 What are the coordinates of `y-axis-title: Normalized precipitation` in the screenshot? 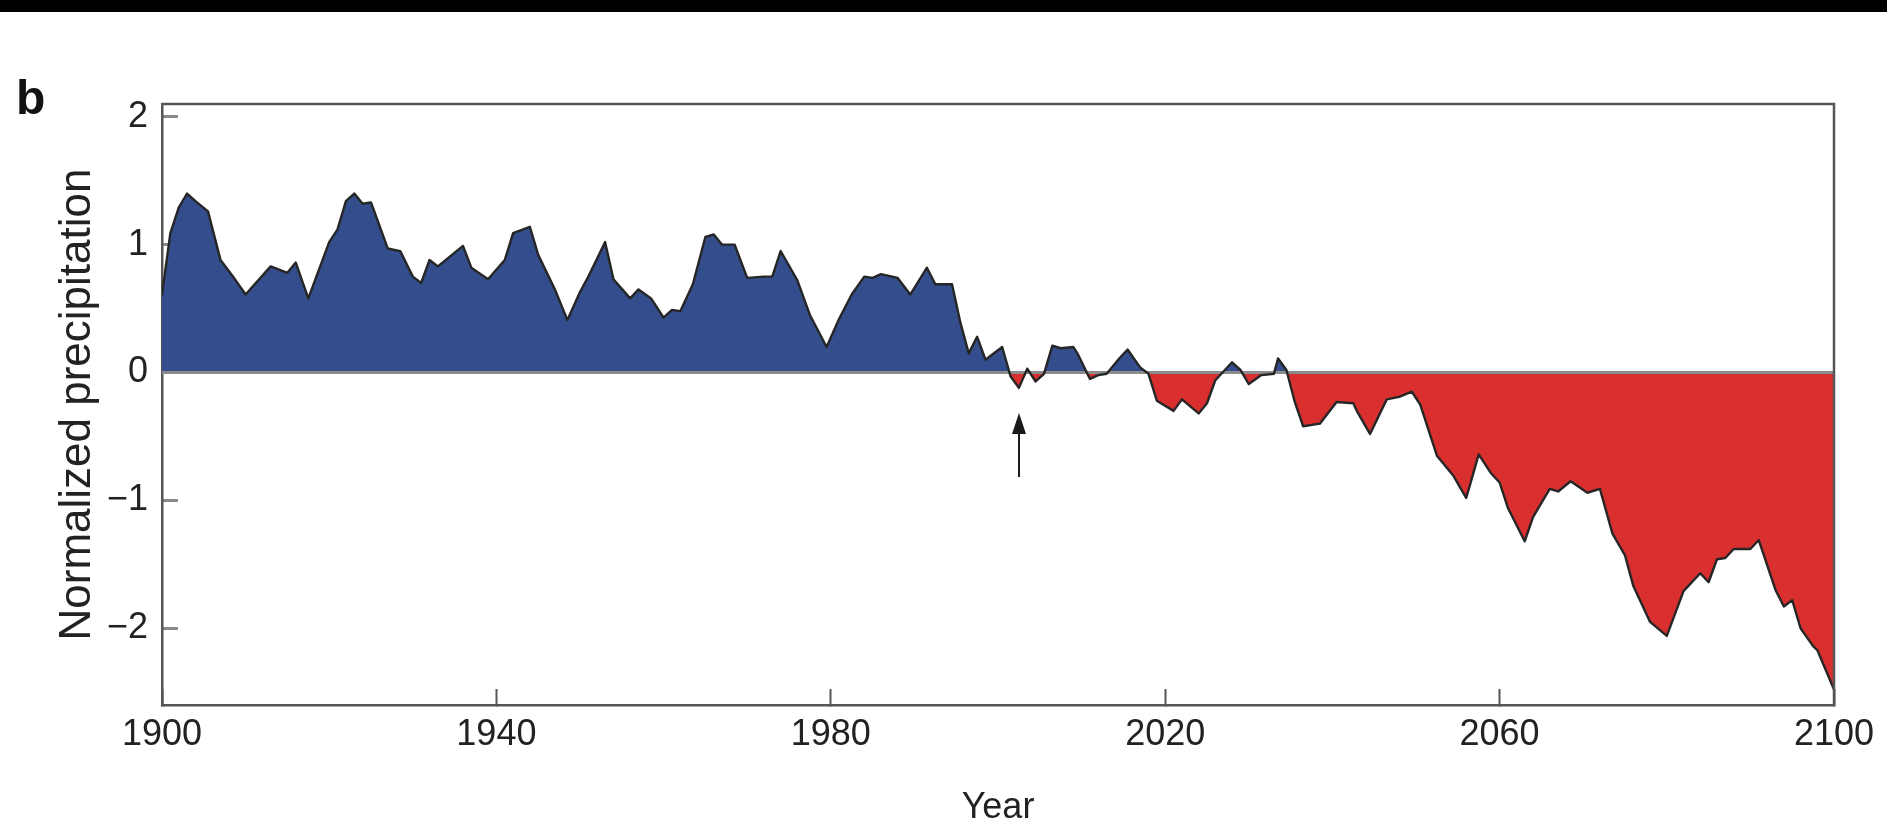 It's located at (75, 404).